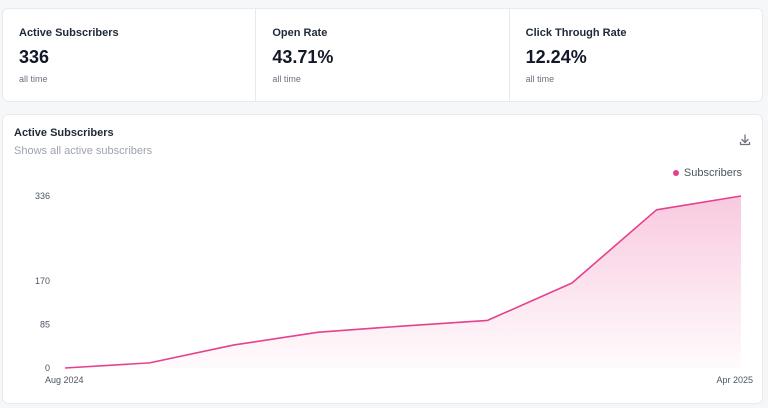 Image resolution: width=768 pixels, height=408 pixels. Describe the element at coordinates (64, 133) in the screenshot. I see `chart-title: Active Subscribers` at that location.